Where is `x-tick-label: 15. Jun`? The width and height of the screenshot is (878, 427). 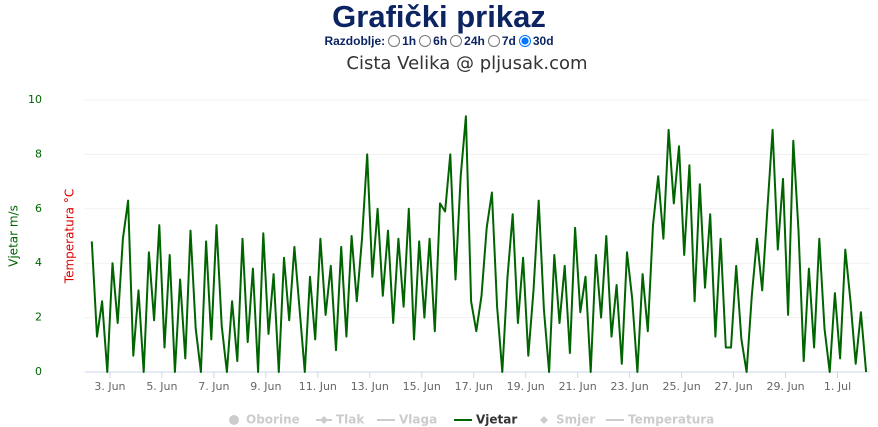 x-tick-label: 15. Jun is located at coordinates (422, 386).